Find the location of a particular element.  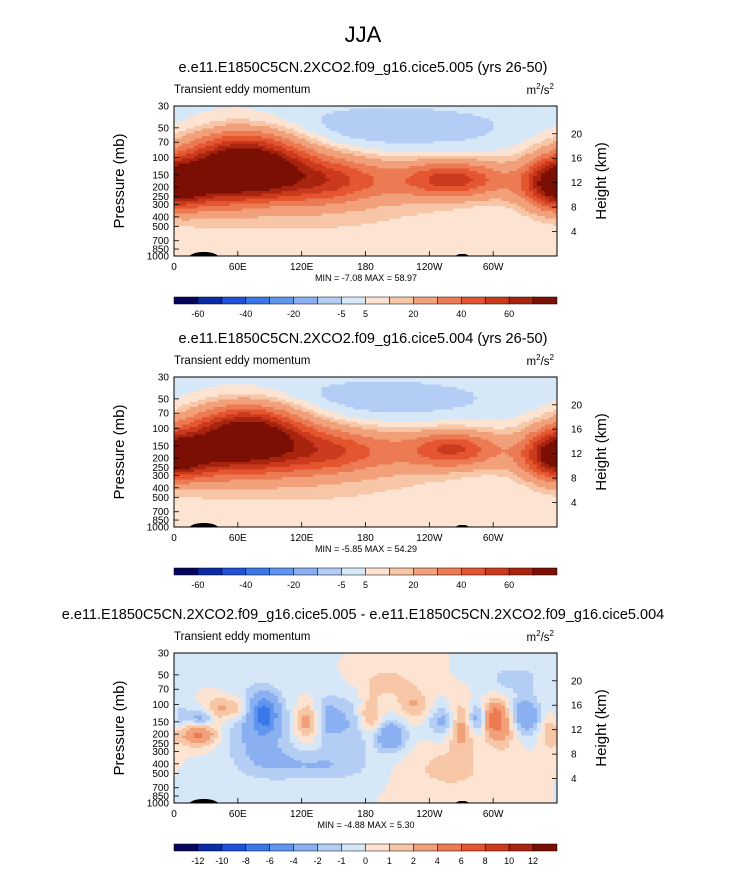

y-tick-label: 700 is located at coordinates (160, 512).